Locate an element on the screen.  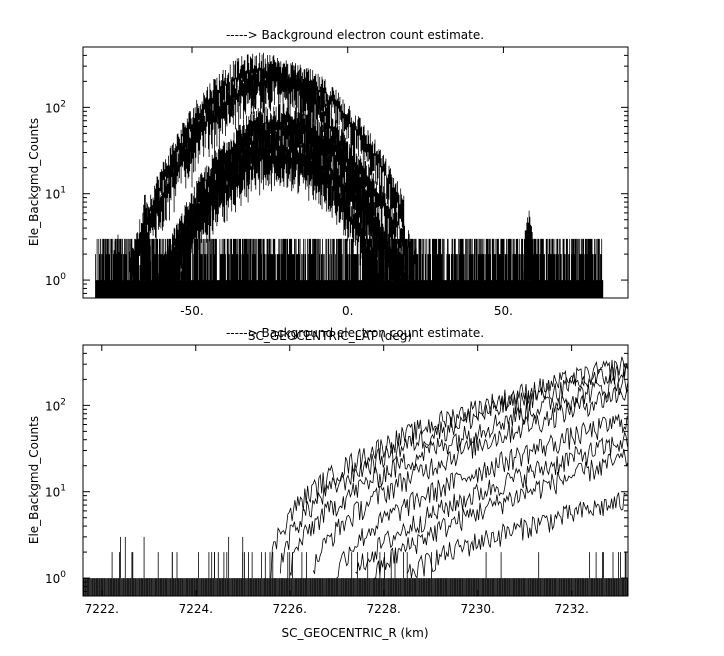
x-axis-label-1: SC_GEOCENTRIC_LAT (deg) is located at coordinates (330, 336).